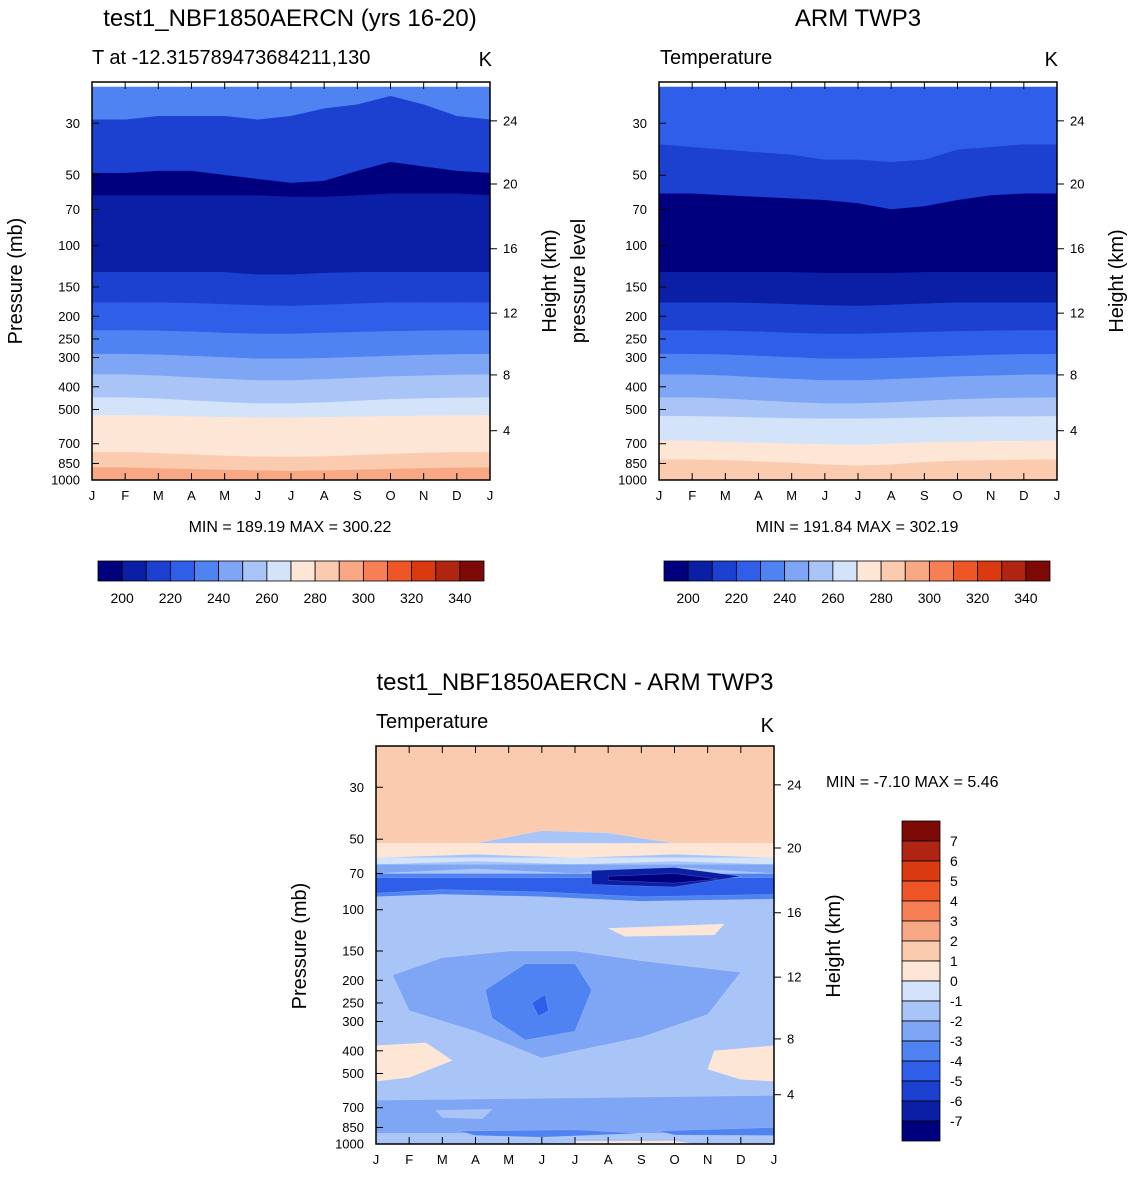 Image resolution: width=1133 pixels, height=1184 pixels. I want to click on panel3-colorbar: 7 6 5 4 3 2 1 0 -1 -2 -3 -4 -5 -6 -7, so click(932, 981).